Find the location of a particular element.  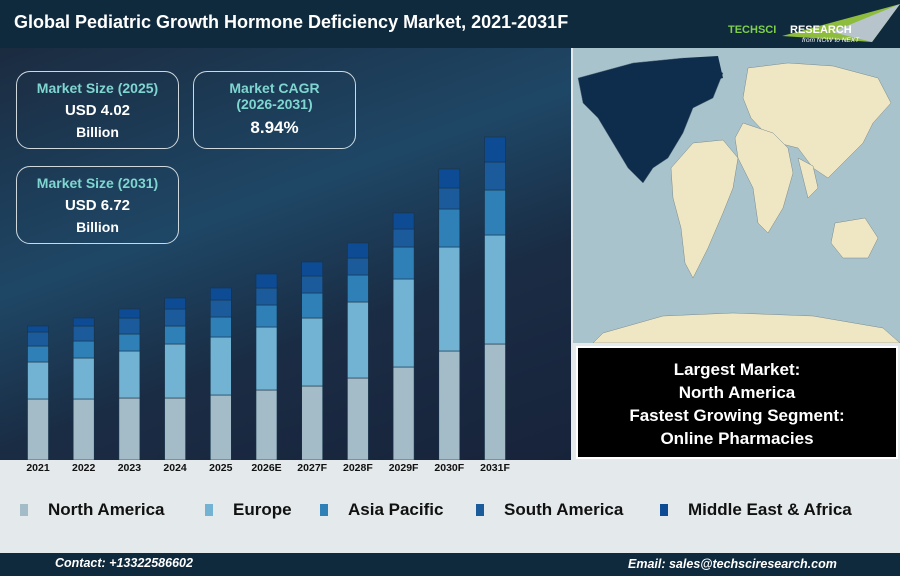

kpi-value: 8.94% is located at coordinates (274, 127).